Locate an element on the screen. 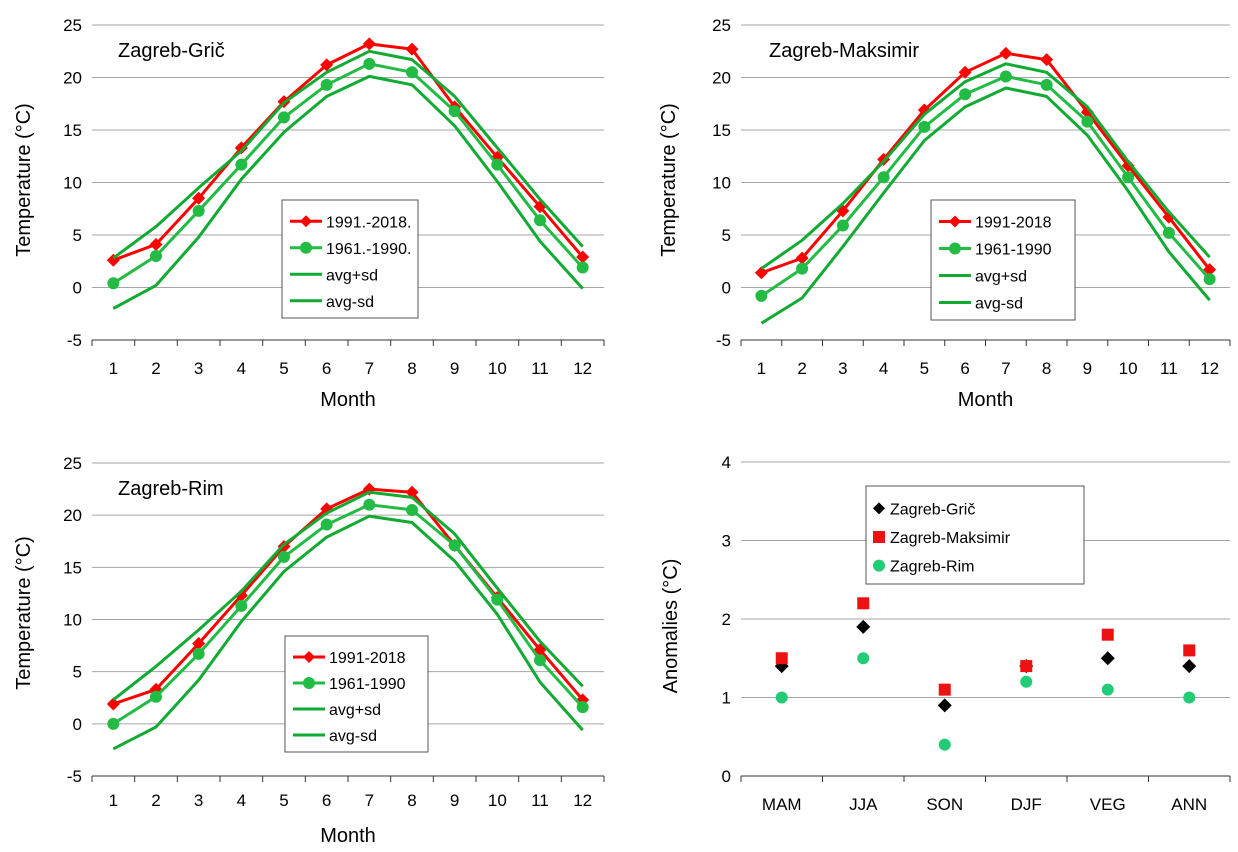  x-tick-label: 6 is located at coordinates (964, 368).